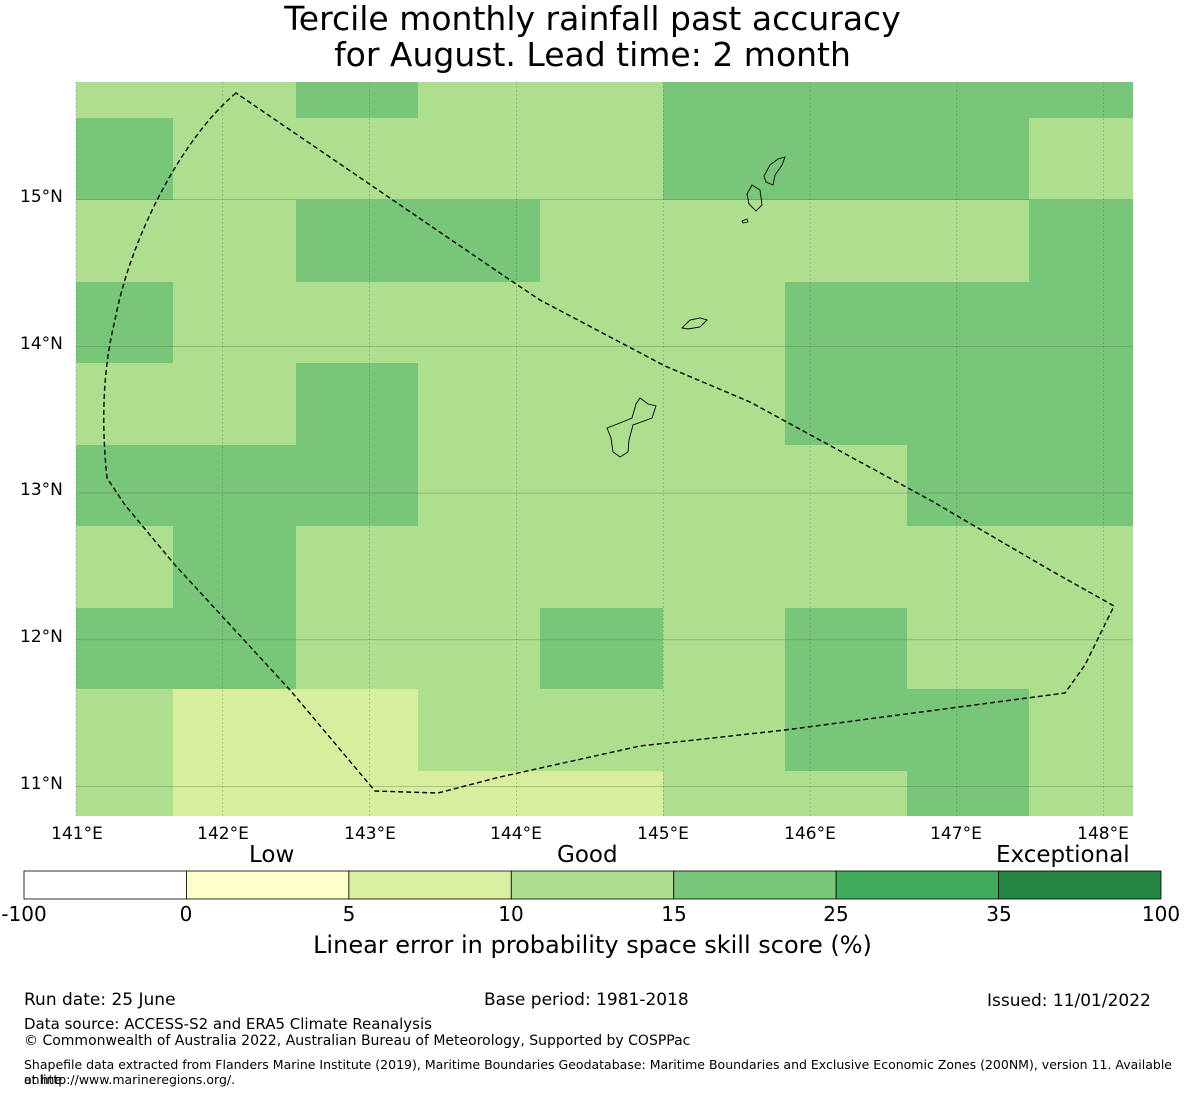 The height and width of the screenshot is (1095, 1185). What do you see at coordinates (77, 834) in the screenshot?
I see `lon-label-141e: 141°E` at bounding box center [77, 834].